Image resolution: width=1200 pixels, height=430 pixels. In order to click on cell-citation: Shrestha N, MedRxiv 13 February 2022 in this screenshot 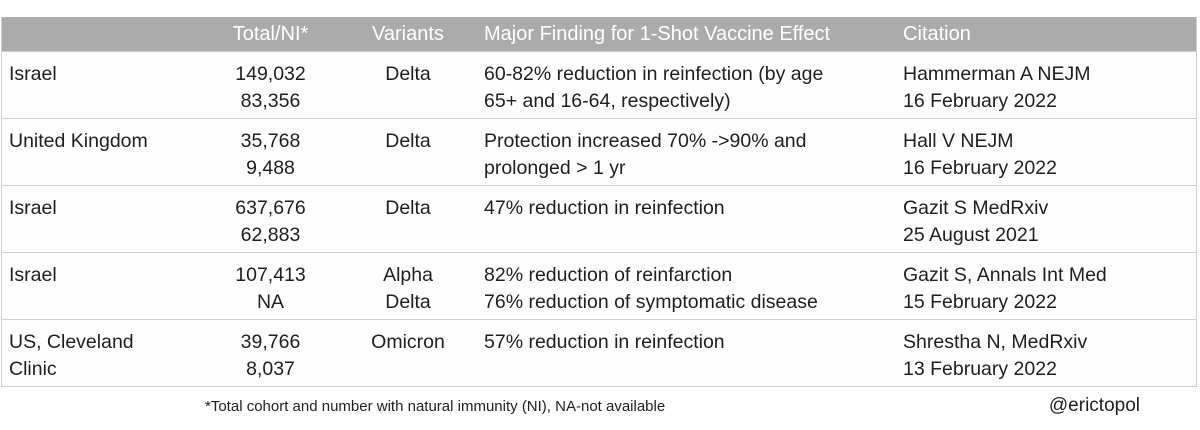, I will do `click(995, 355)`.